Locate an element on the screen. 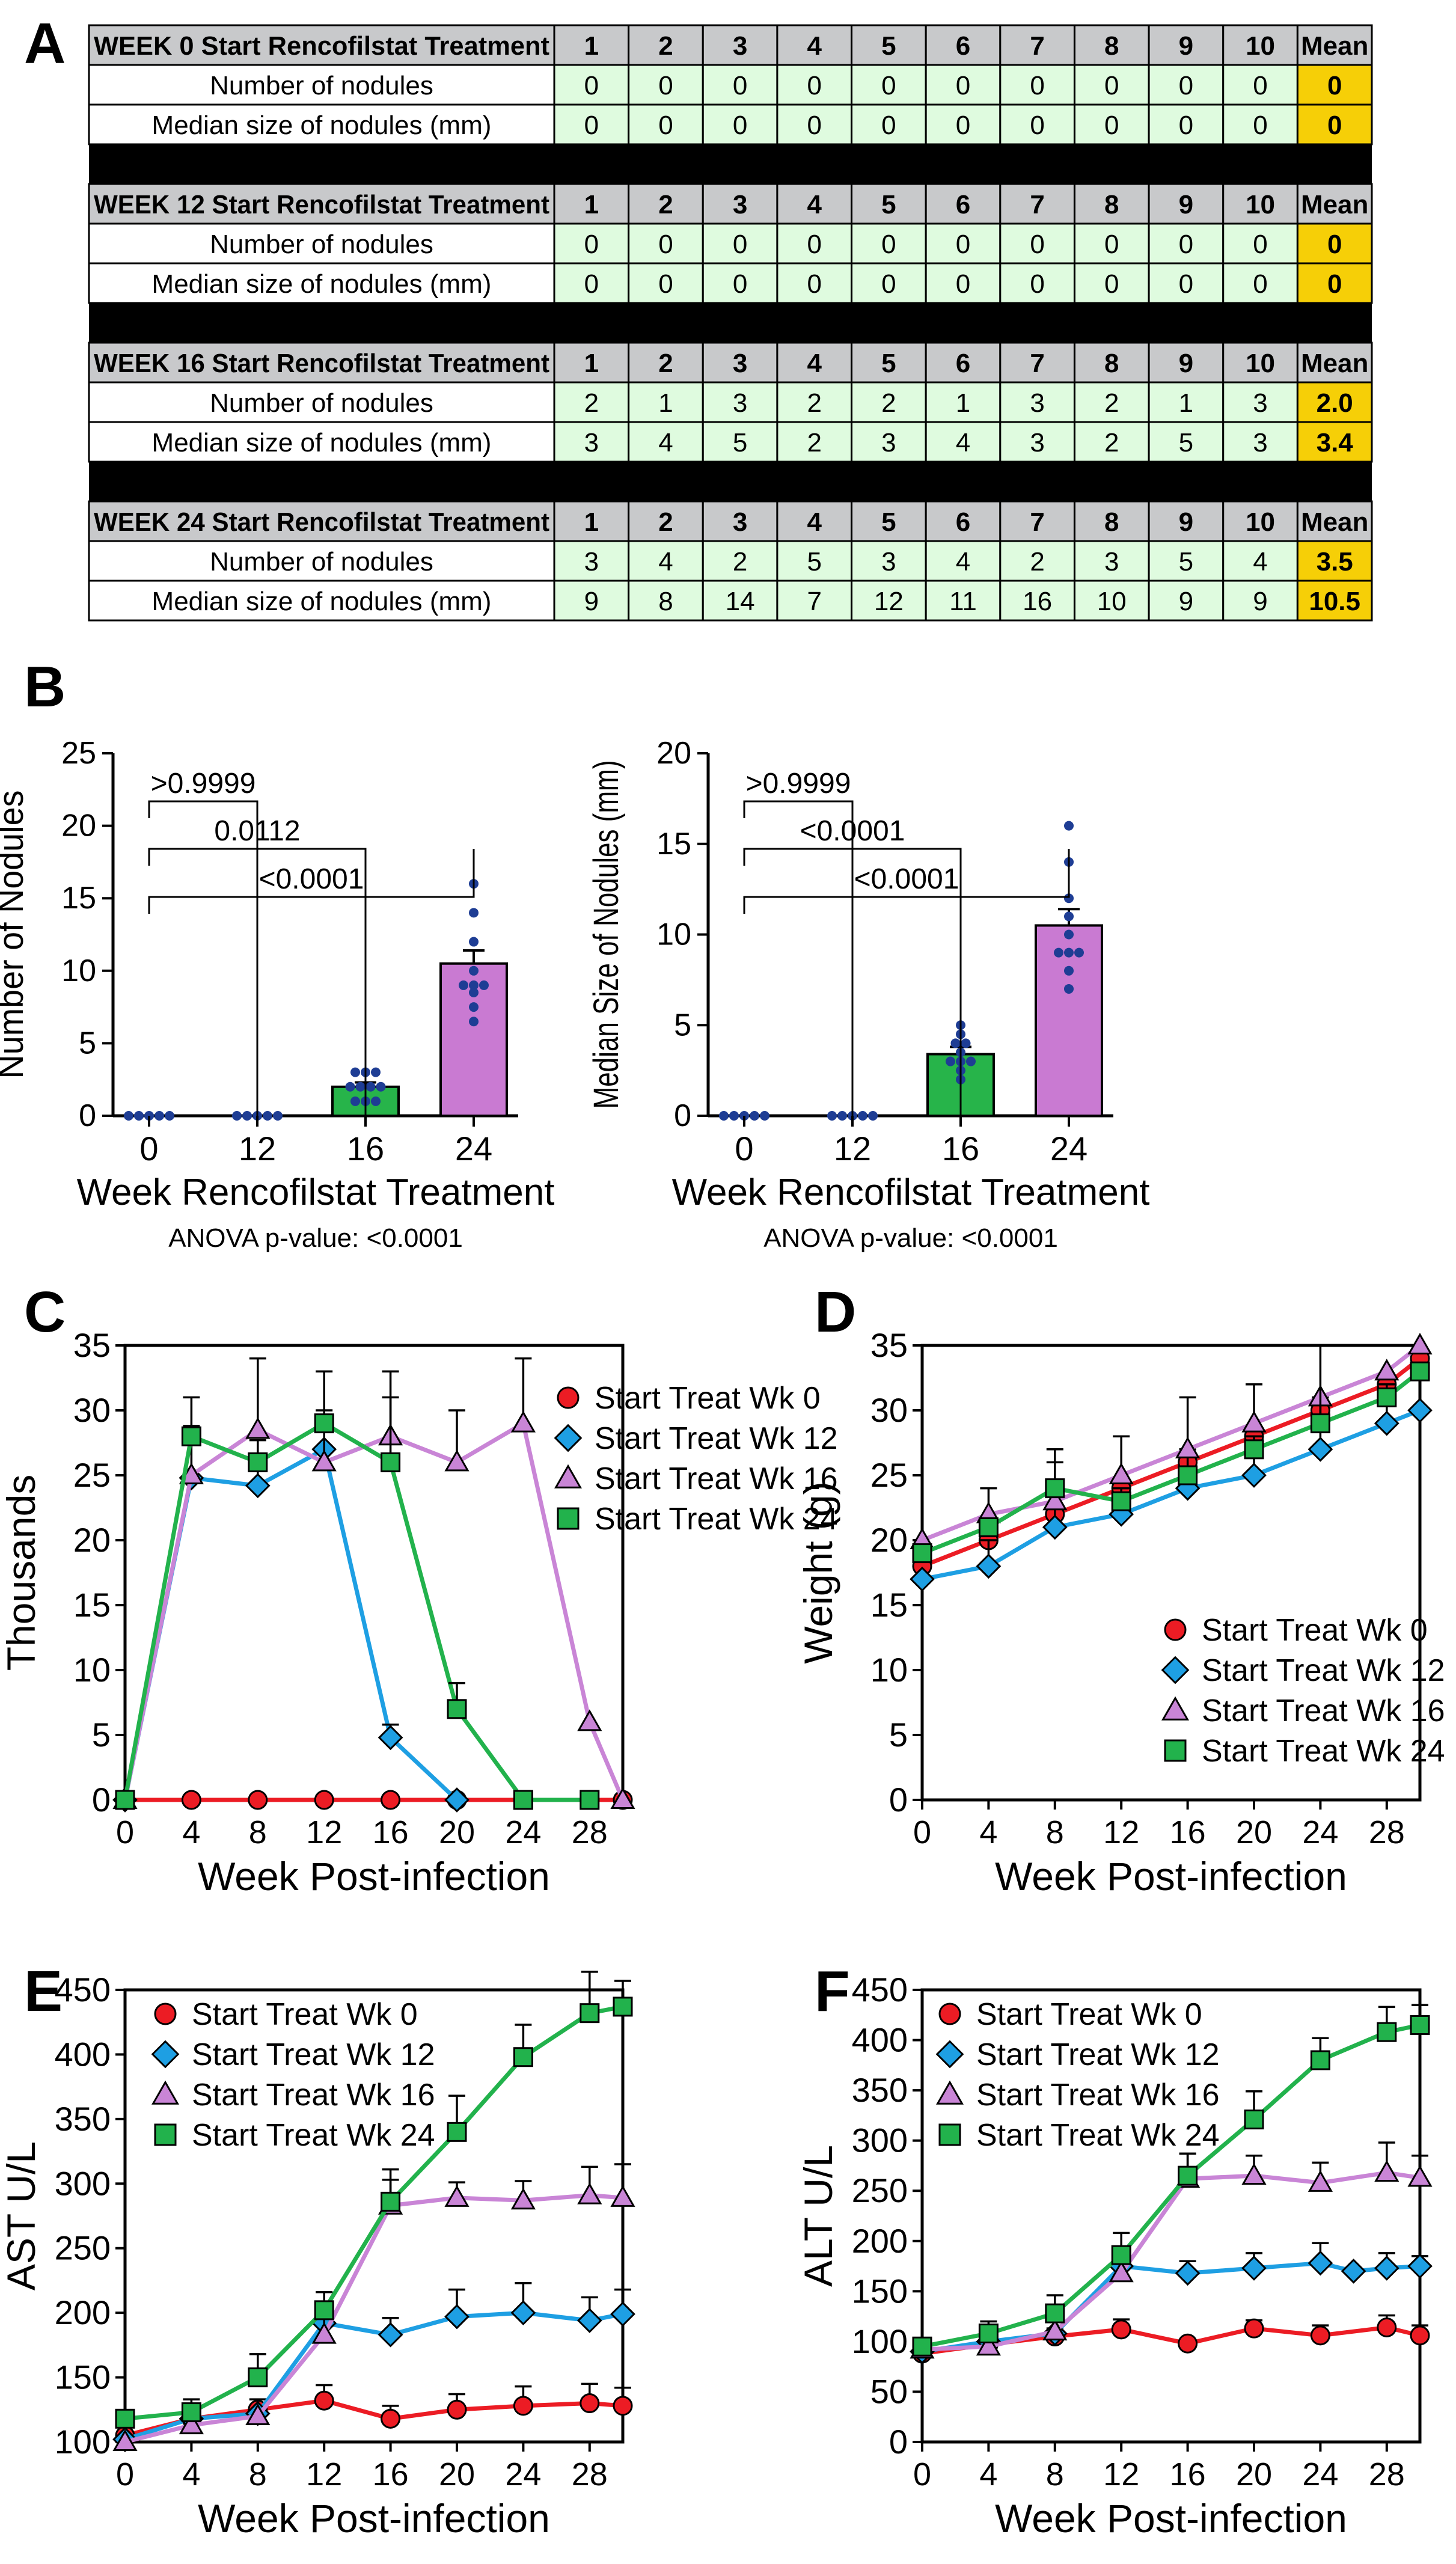  y-tick-label: 100 is located at coordinates (880, 2341).